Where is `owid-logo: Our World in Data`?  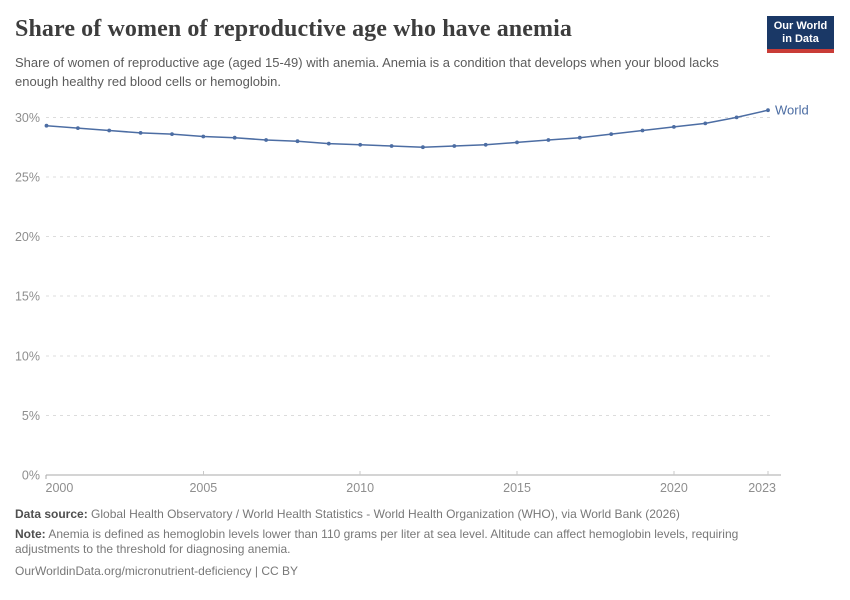 owid-logo: Our World in Data is located at coordinates (800, 34).